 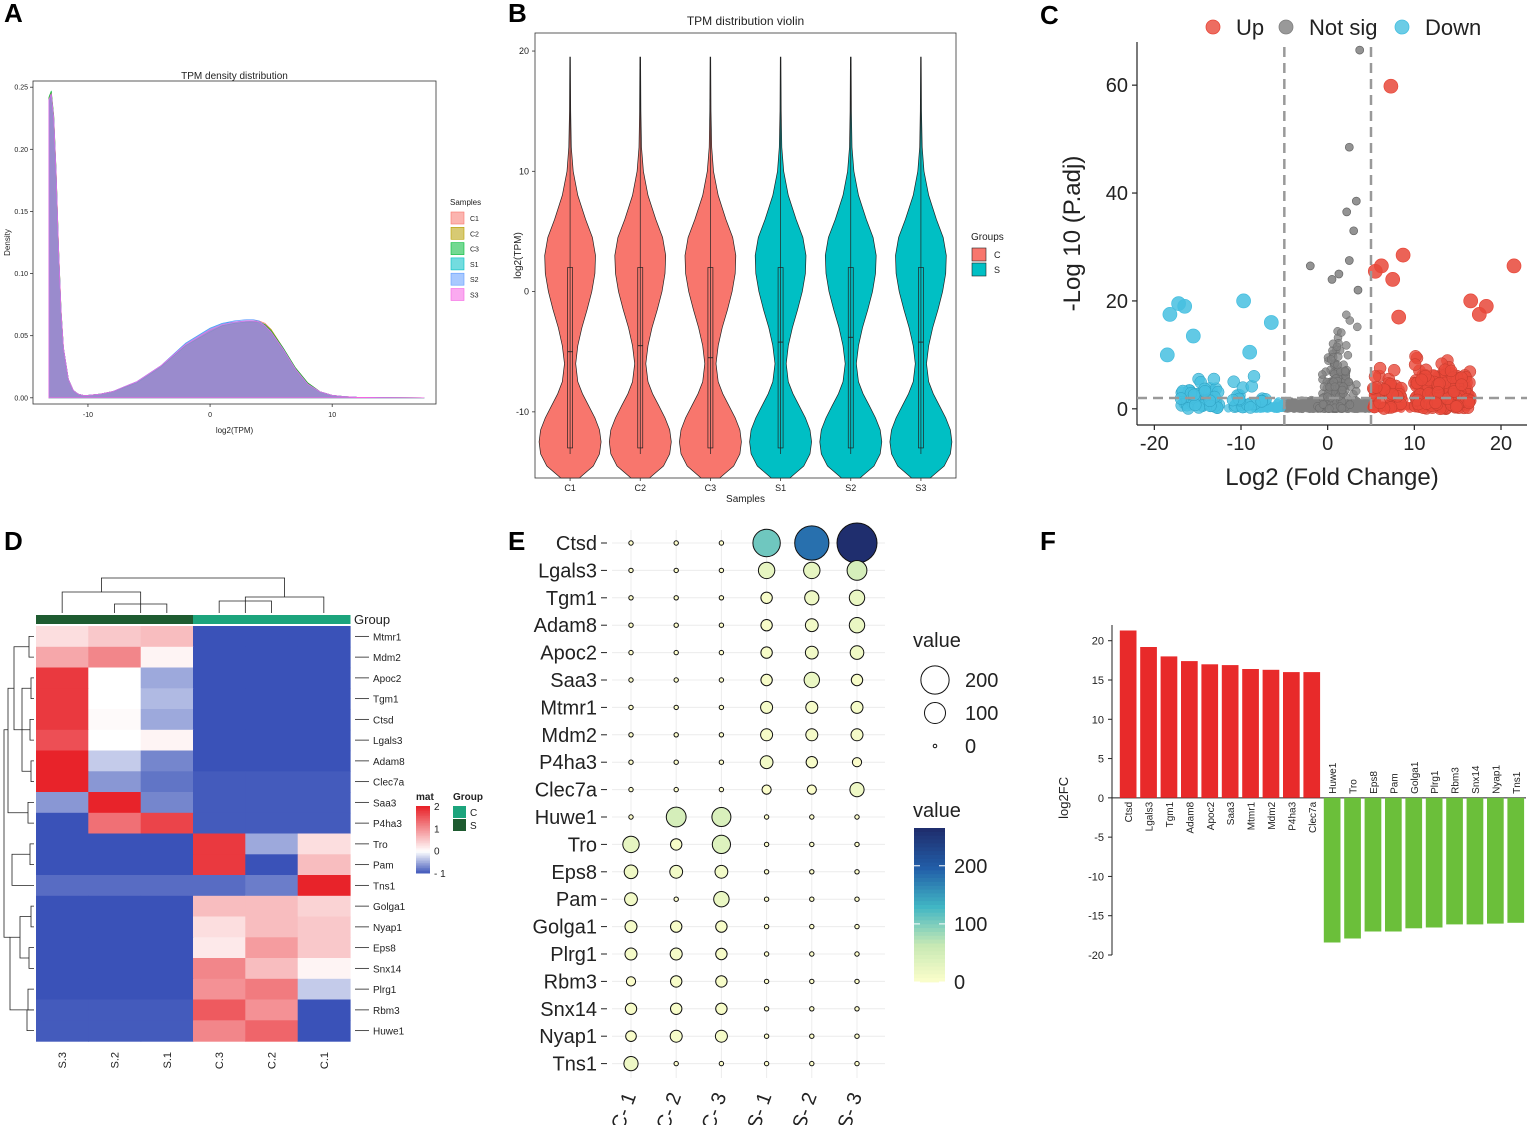 What do you see at coordinates (384, 886) in the screenshot?
I see `row-label: Tns1` at bounding box center [384, 886].